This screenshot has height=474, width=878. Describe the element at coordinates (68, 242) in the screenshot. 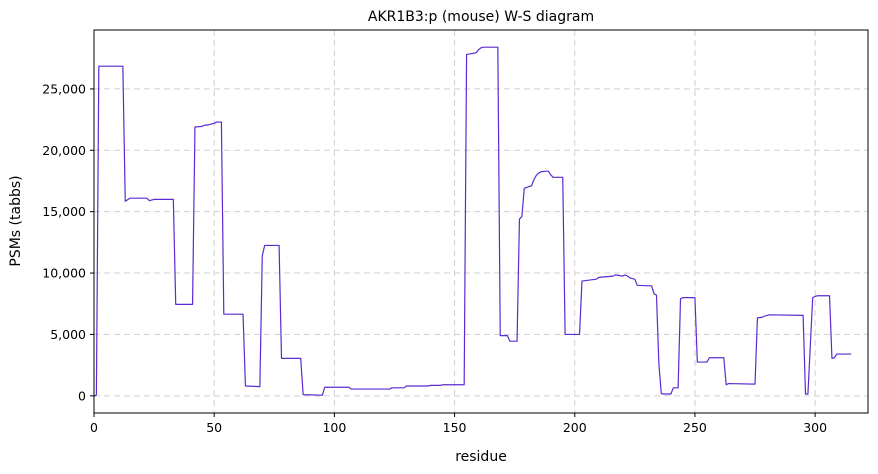

I see `y-axis: 0 5,000 10,000 15,000 20,000 25,000` at that location.